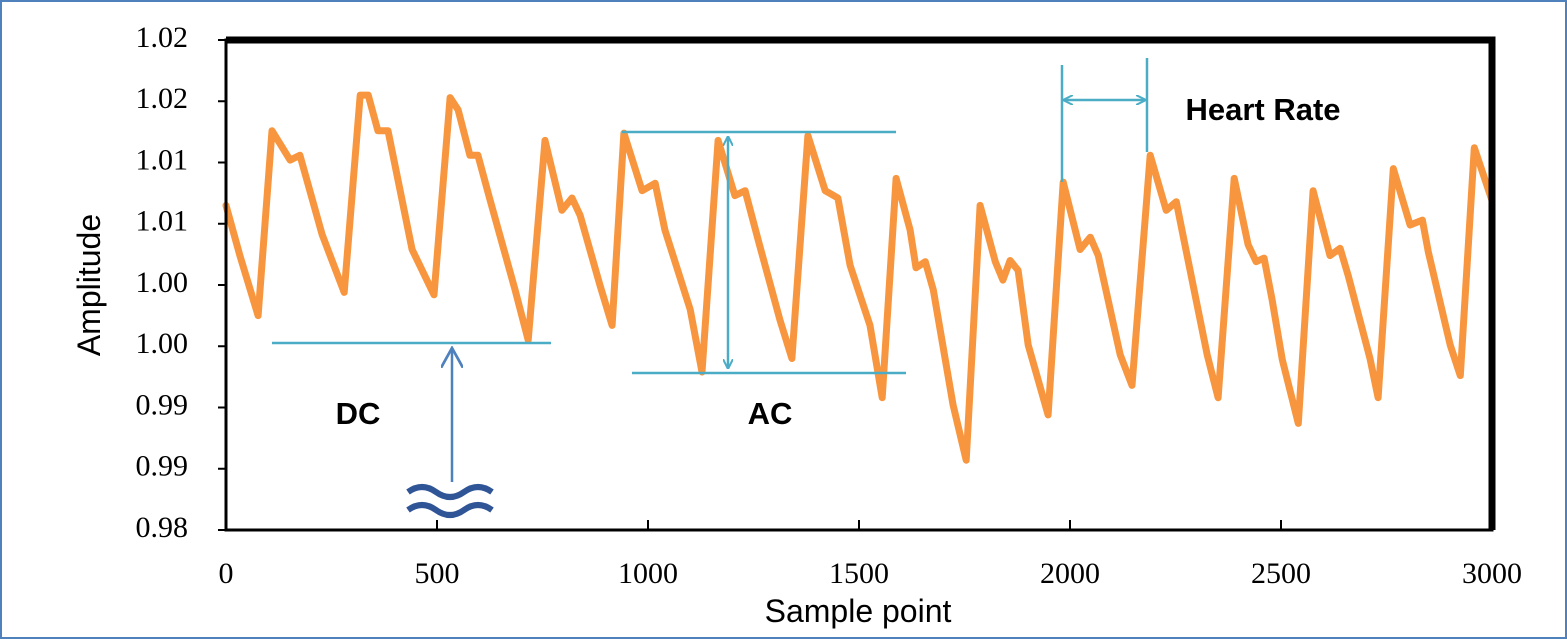 The height and width of the screenshot is (639, 1567). Describe the element at coordinates (1262, 109) in the screenshot. I see `hr-label: Heart Rate` at that location.